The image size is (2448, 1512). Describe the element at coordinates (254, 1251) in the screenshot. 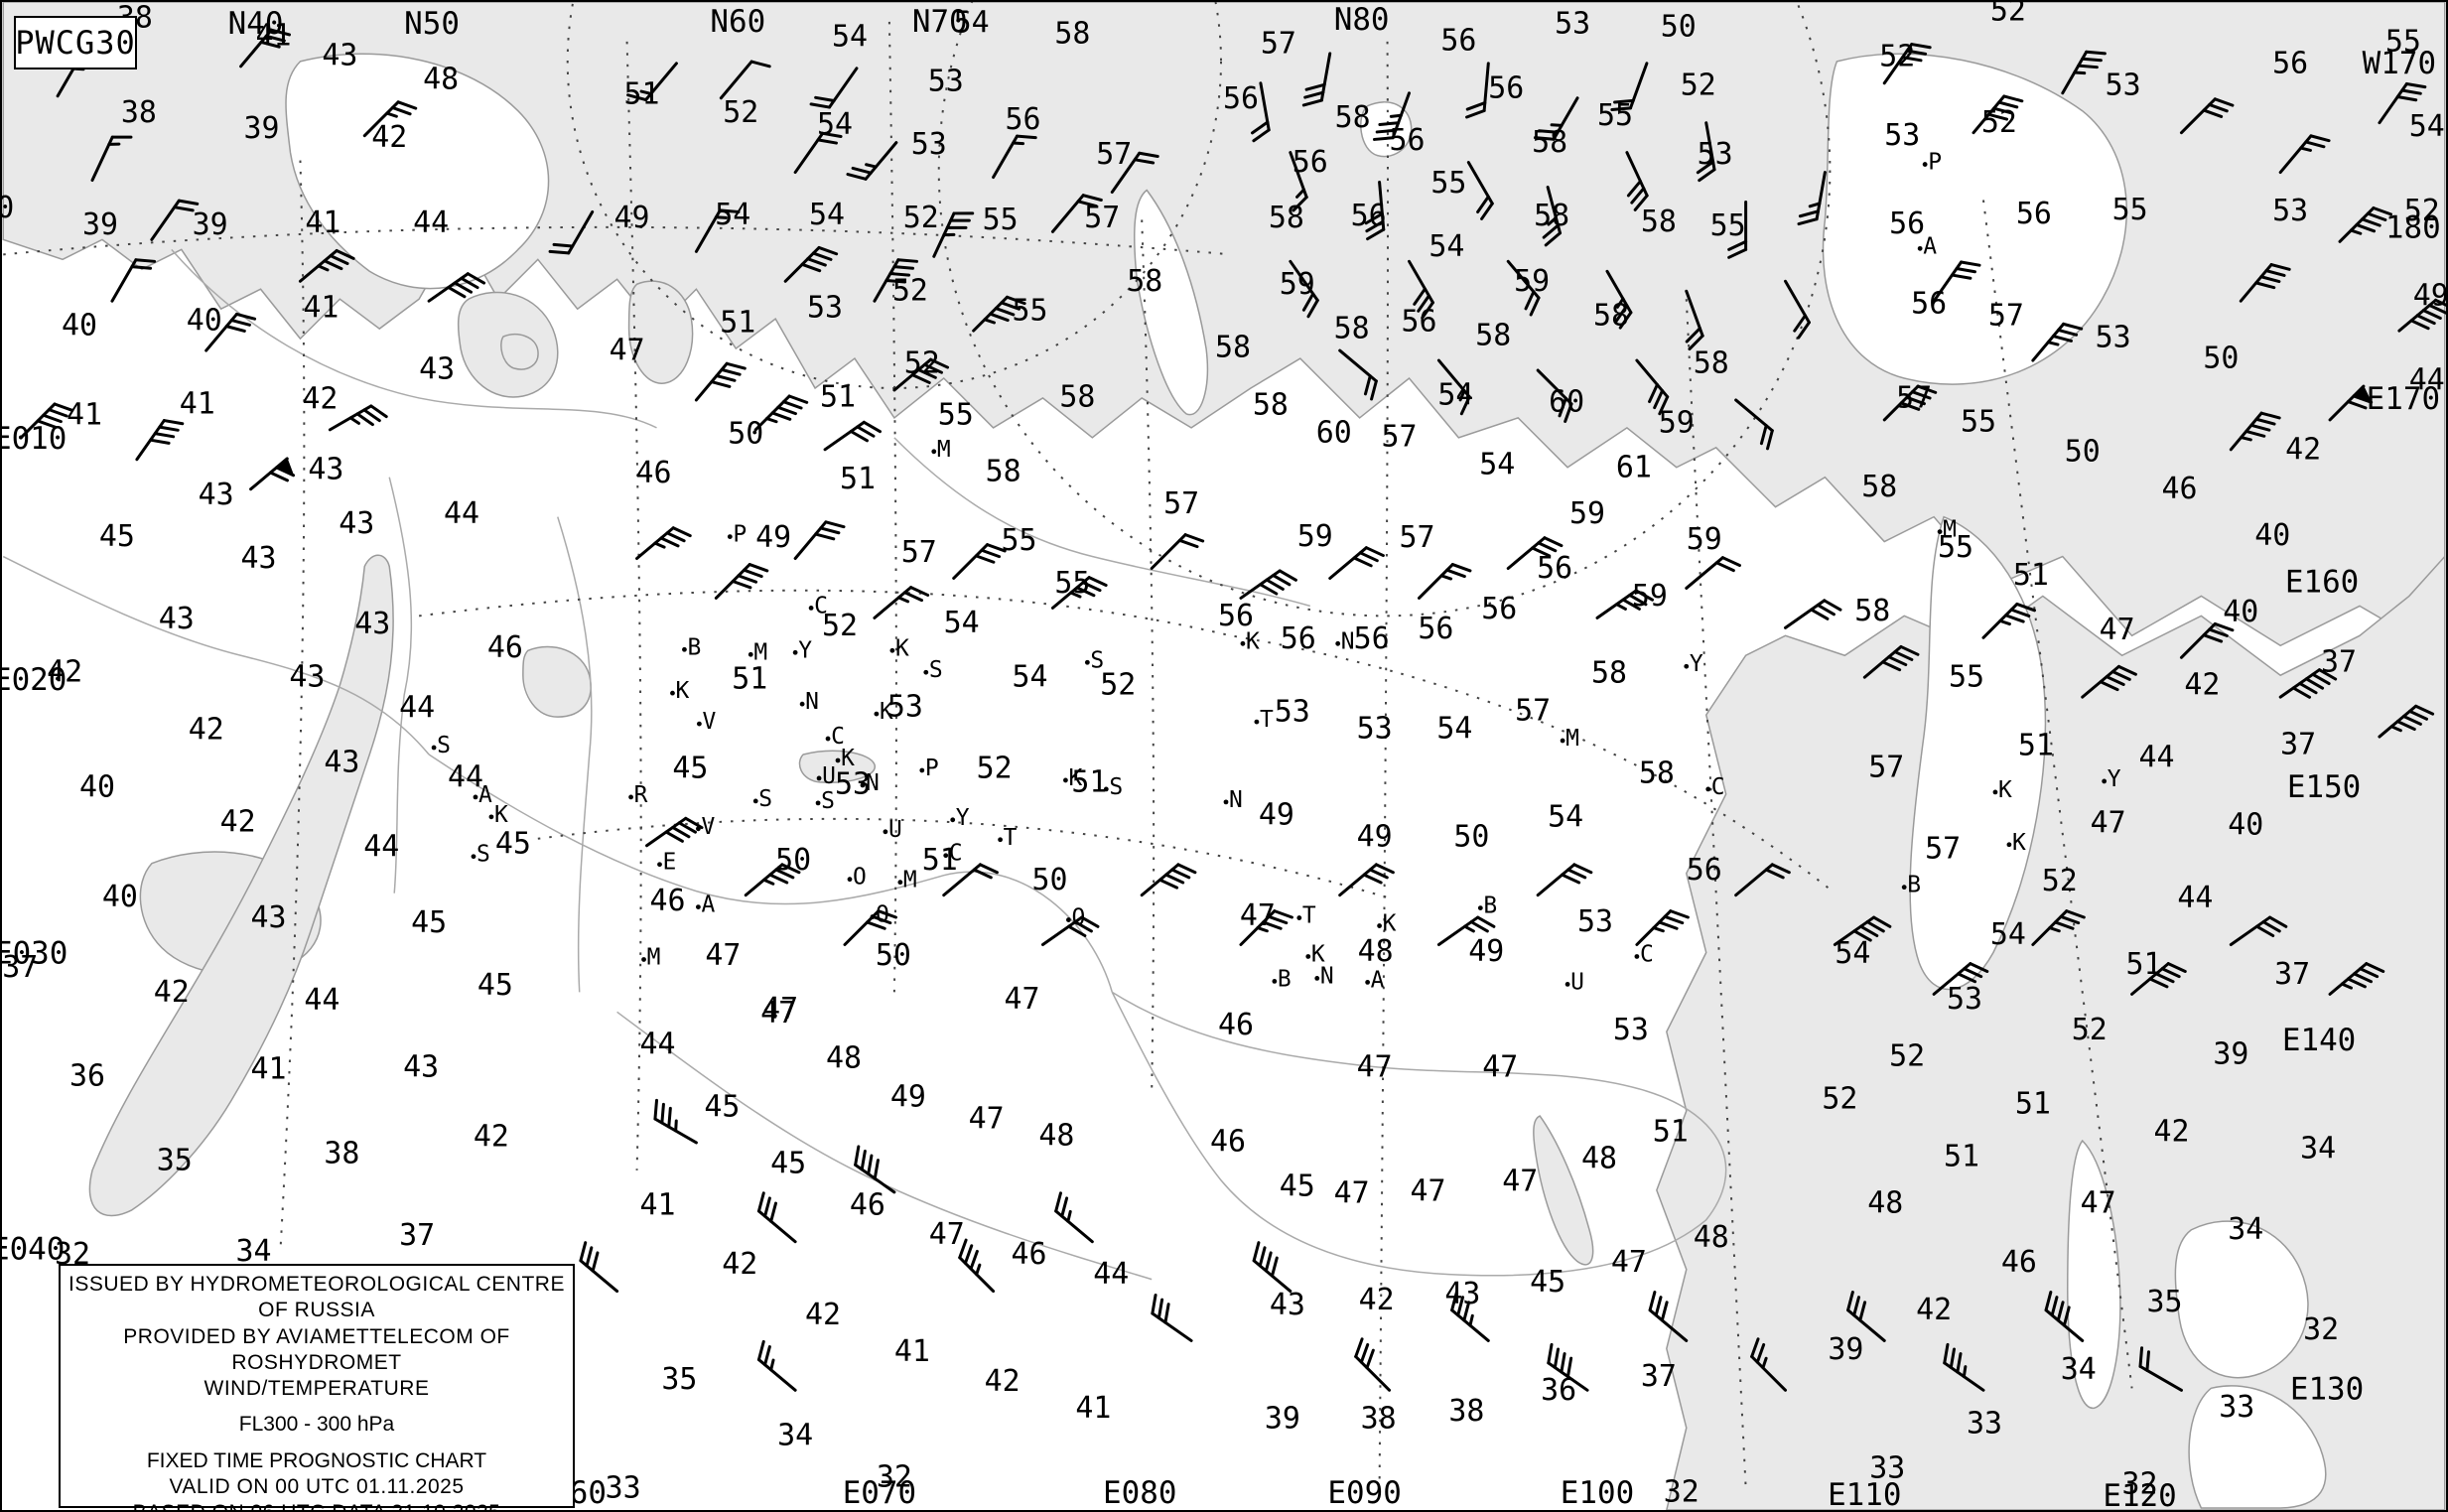

I see `temperature-value: 34` at that location.